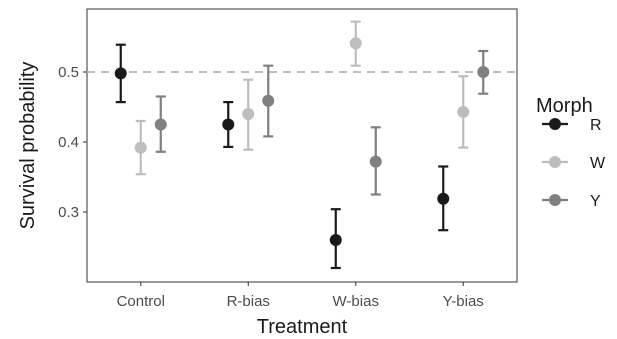  I want to click on point-Y-W-bias, so click(375, 161).